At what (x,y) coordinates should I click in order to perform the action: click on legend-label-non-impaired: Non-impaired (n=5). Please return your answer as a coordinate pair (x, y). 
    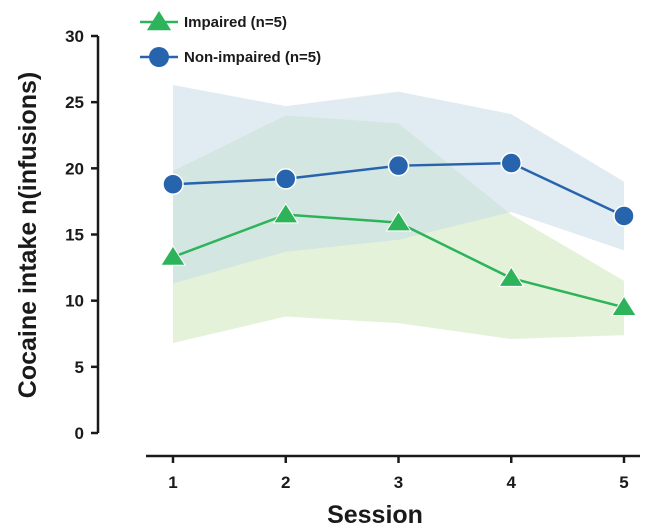
    Looking at the image, I should click on (252, 57).